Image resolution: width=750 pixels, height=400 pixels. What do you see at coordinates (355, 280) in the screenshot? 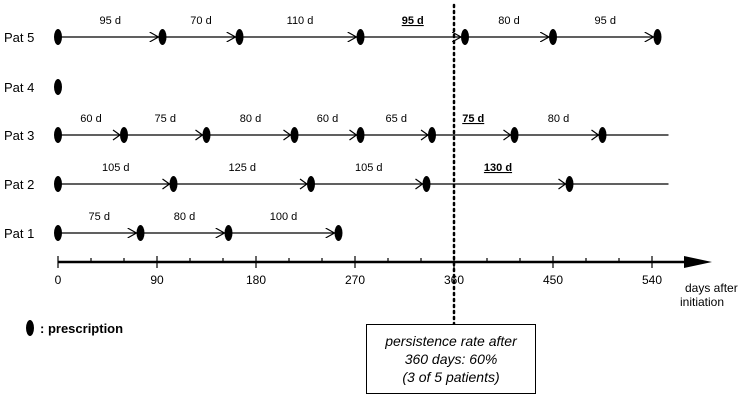
I see `x-tick-label: 270` at bounding box center [355, 280].